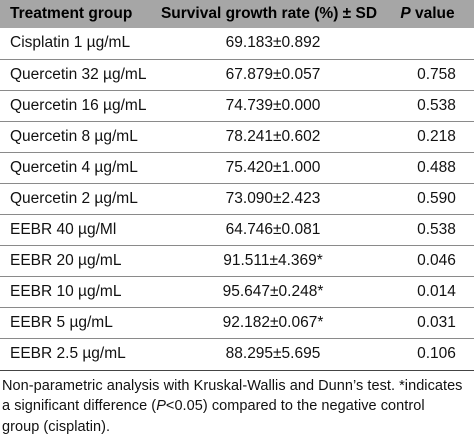  I want to click on table-row: Quercetin 8 µg/mL 78.241±0.602 0.218, so click(237, 137).